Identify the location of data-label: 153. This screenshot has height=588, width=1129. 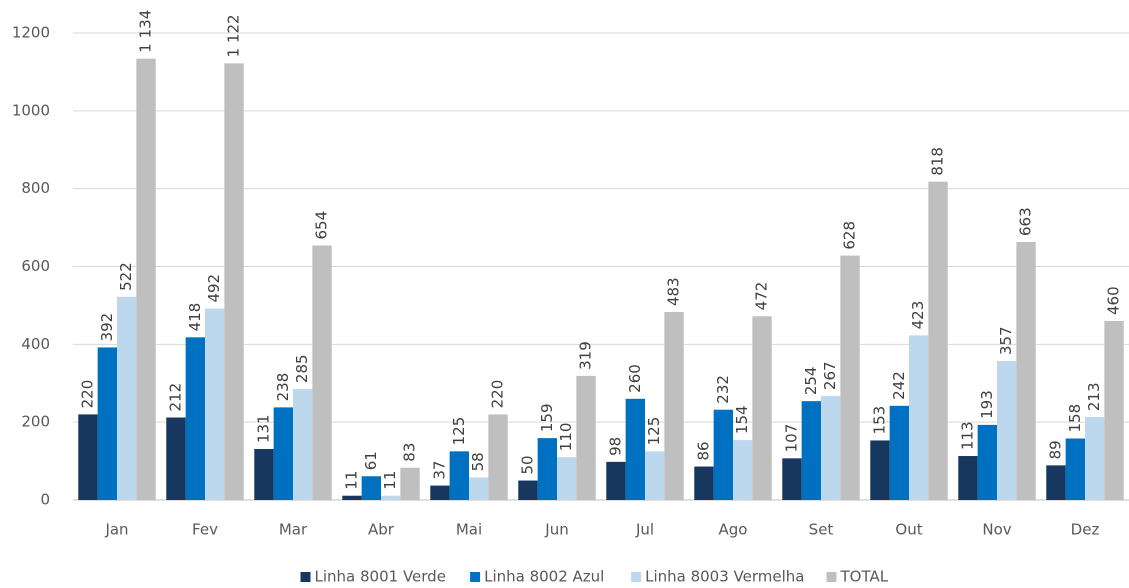
(879, 420).